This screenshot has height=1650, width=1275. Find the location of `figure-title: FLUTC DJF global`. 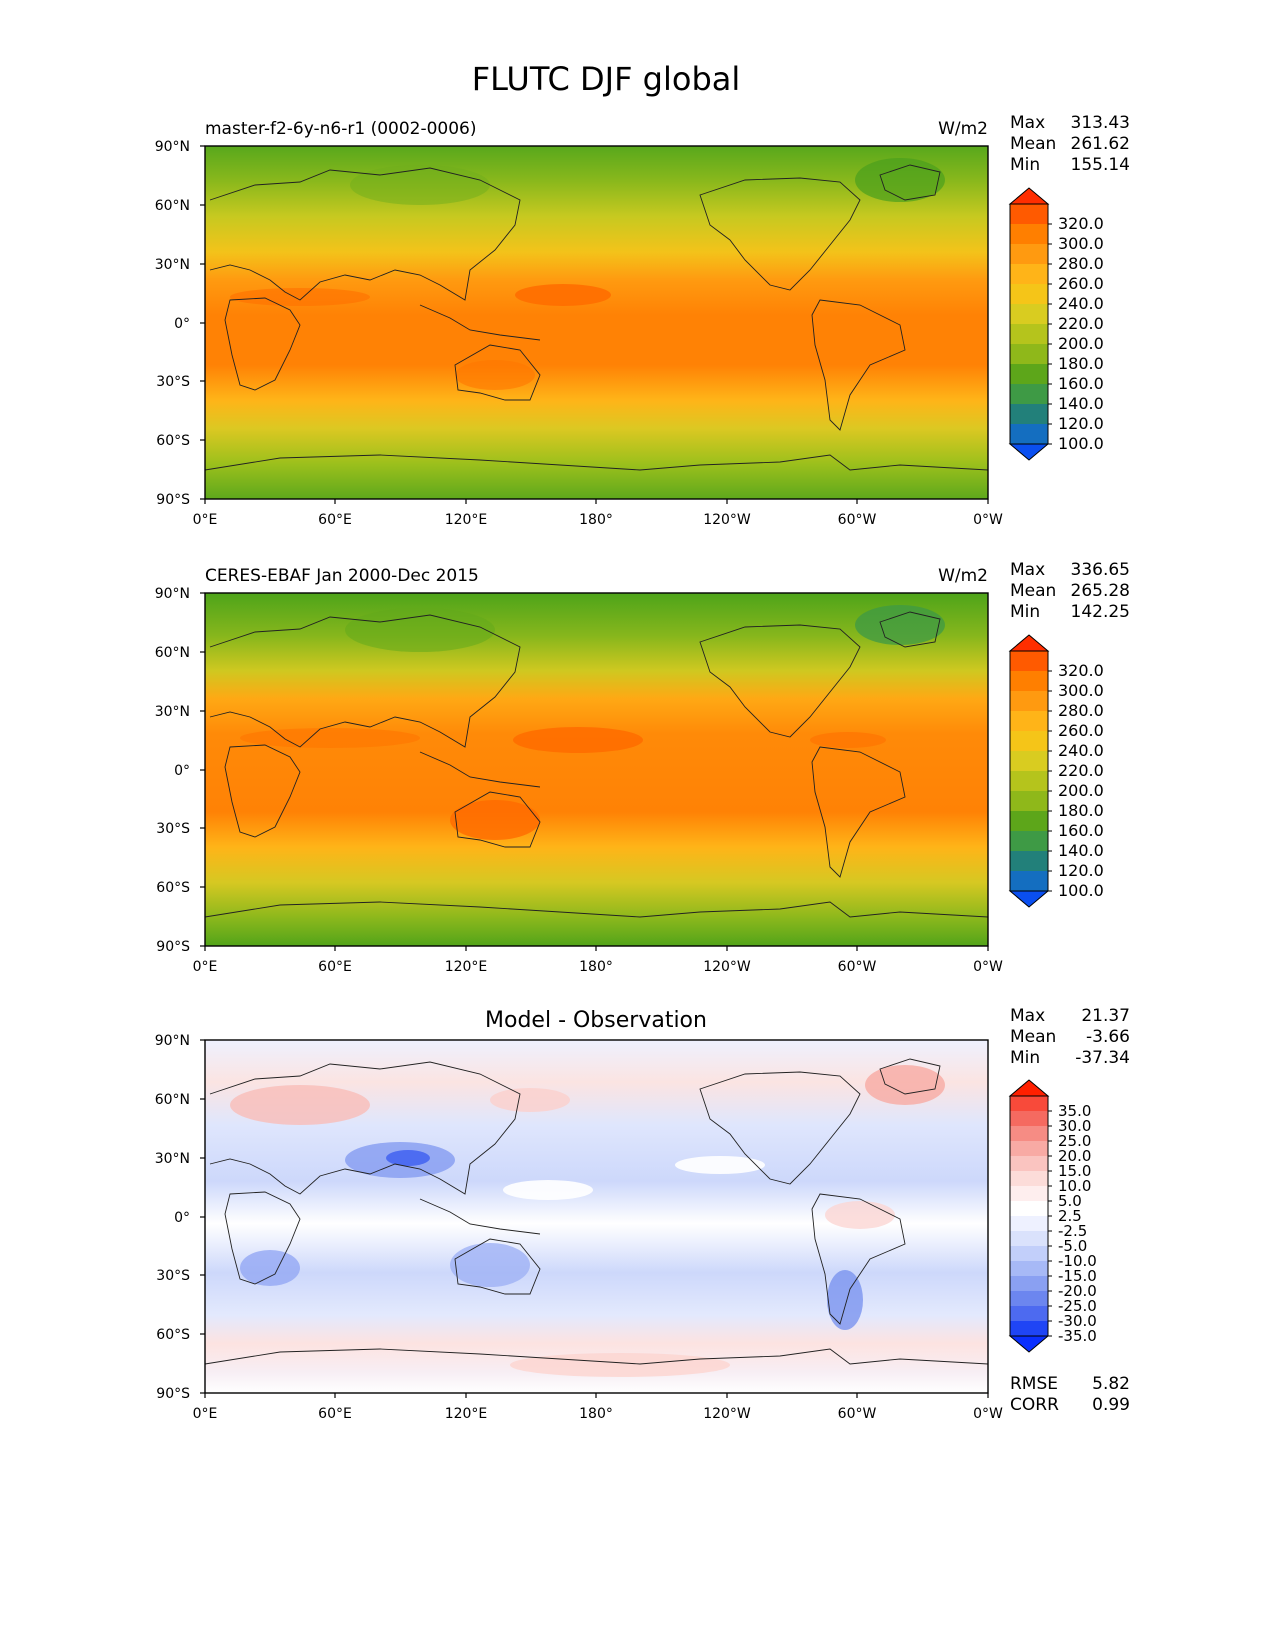

figure-title: FLUTC DJF global is located at coordinates (606, 79).